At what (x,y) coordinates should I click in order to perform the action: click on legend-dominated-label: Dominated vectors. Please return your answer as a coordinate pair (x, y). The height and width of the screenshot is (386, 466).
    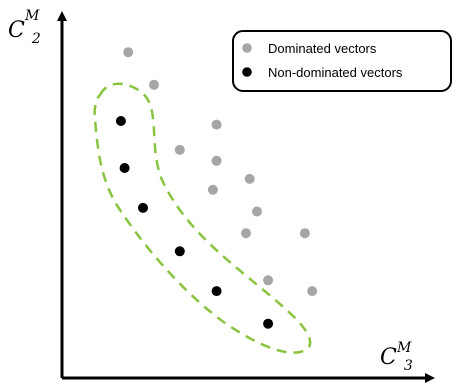
    Looking at the image, I should click on (322, 48).